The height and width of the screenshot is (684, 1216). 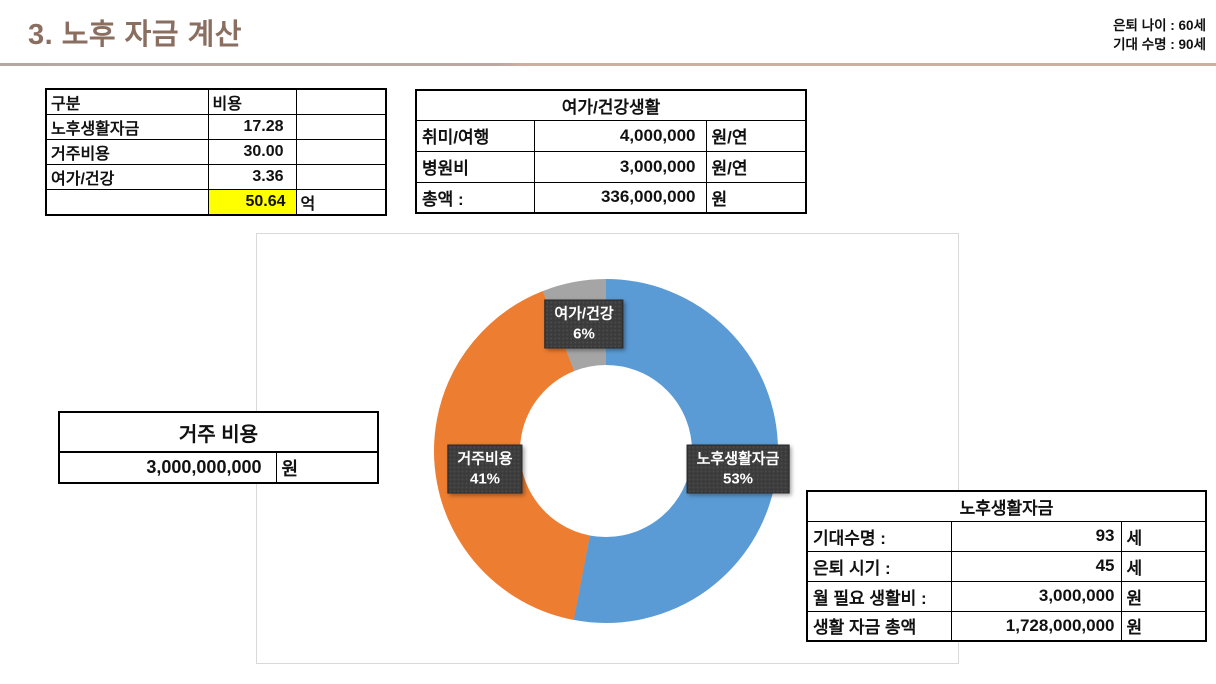 I want to click on table-row: 기대수명 : 93 세, so click(x=1006, y=536).